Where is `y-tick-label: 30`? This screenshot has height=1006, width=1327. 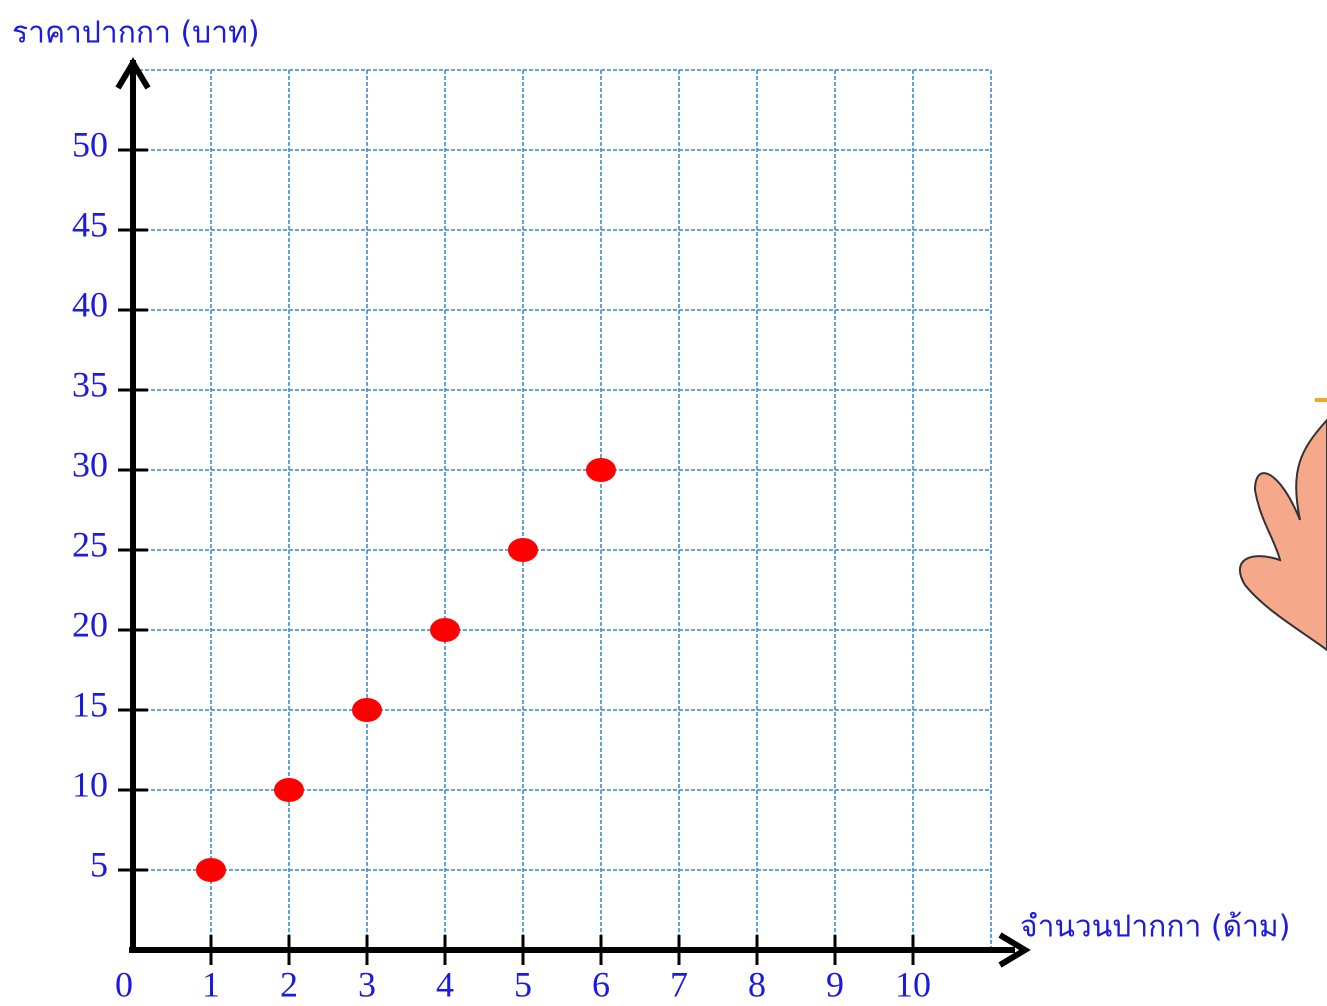
y-tick-label: 30 is located at coordinates (90, 464).